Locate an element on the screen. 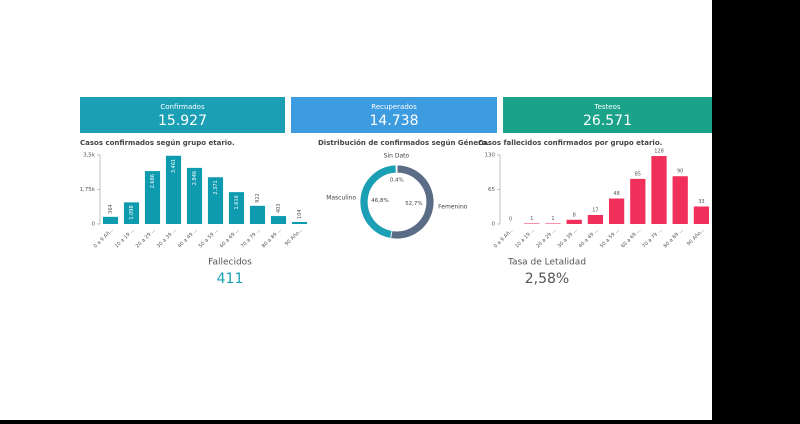 The image size is (800, 424). data-label: 922 is located at coordinates (258, 198).